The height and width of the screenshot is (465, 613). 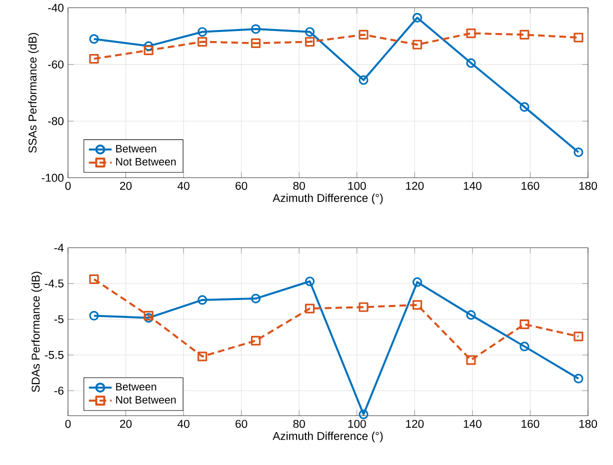 I want to click on y-tick-label: -40, so click(x=56, y=8).